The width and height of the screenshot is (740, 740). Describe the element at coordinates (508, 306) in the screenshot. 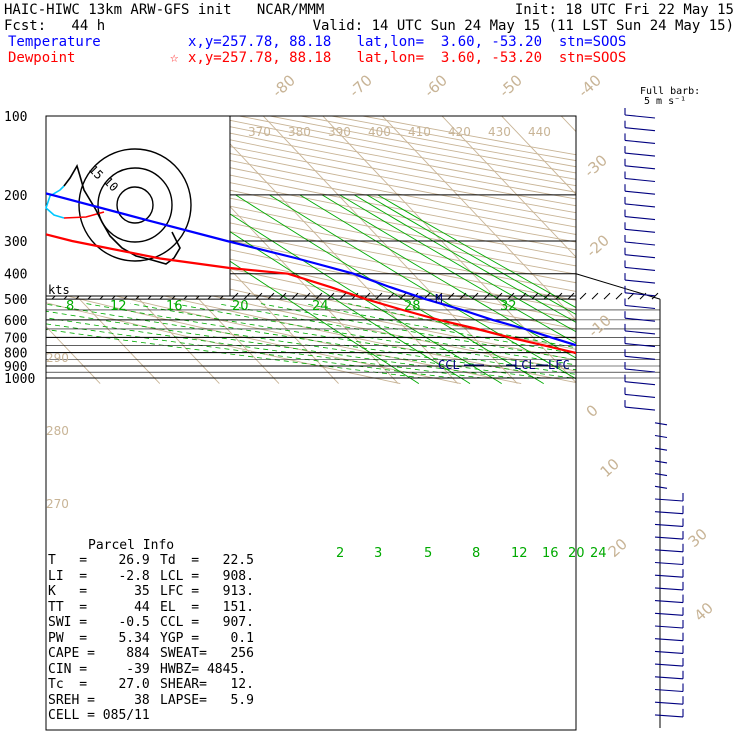

I see `mixing-ratio-label: 32` at that location.